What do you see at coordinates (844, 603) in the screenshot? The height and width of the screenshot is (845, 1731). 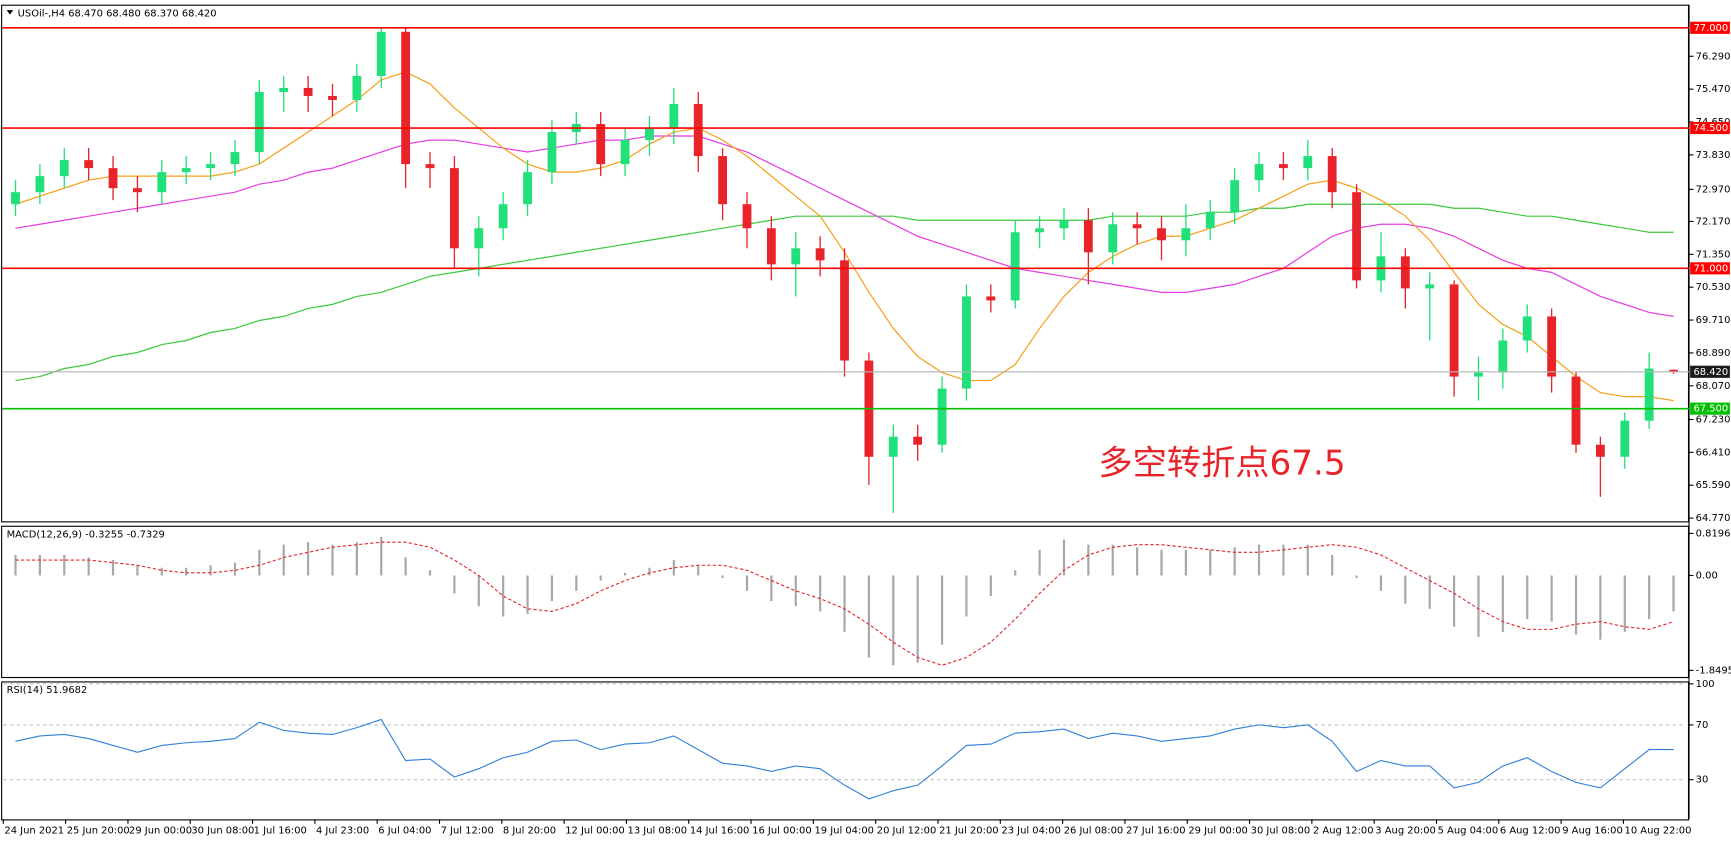 I see `macd-signal` at bounding box center [844, 603].